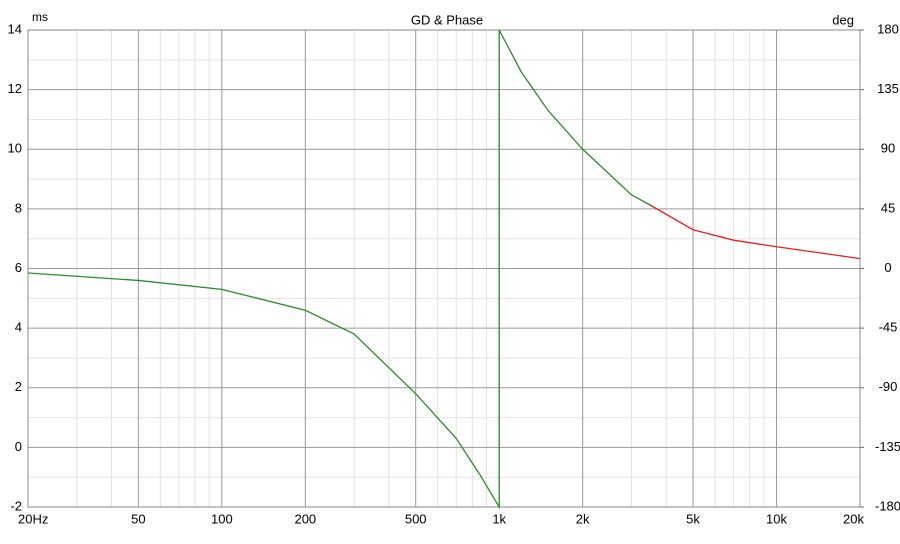  I want to click on y-tick-label: 10, so click(15, 148).